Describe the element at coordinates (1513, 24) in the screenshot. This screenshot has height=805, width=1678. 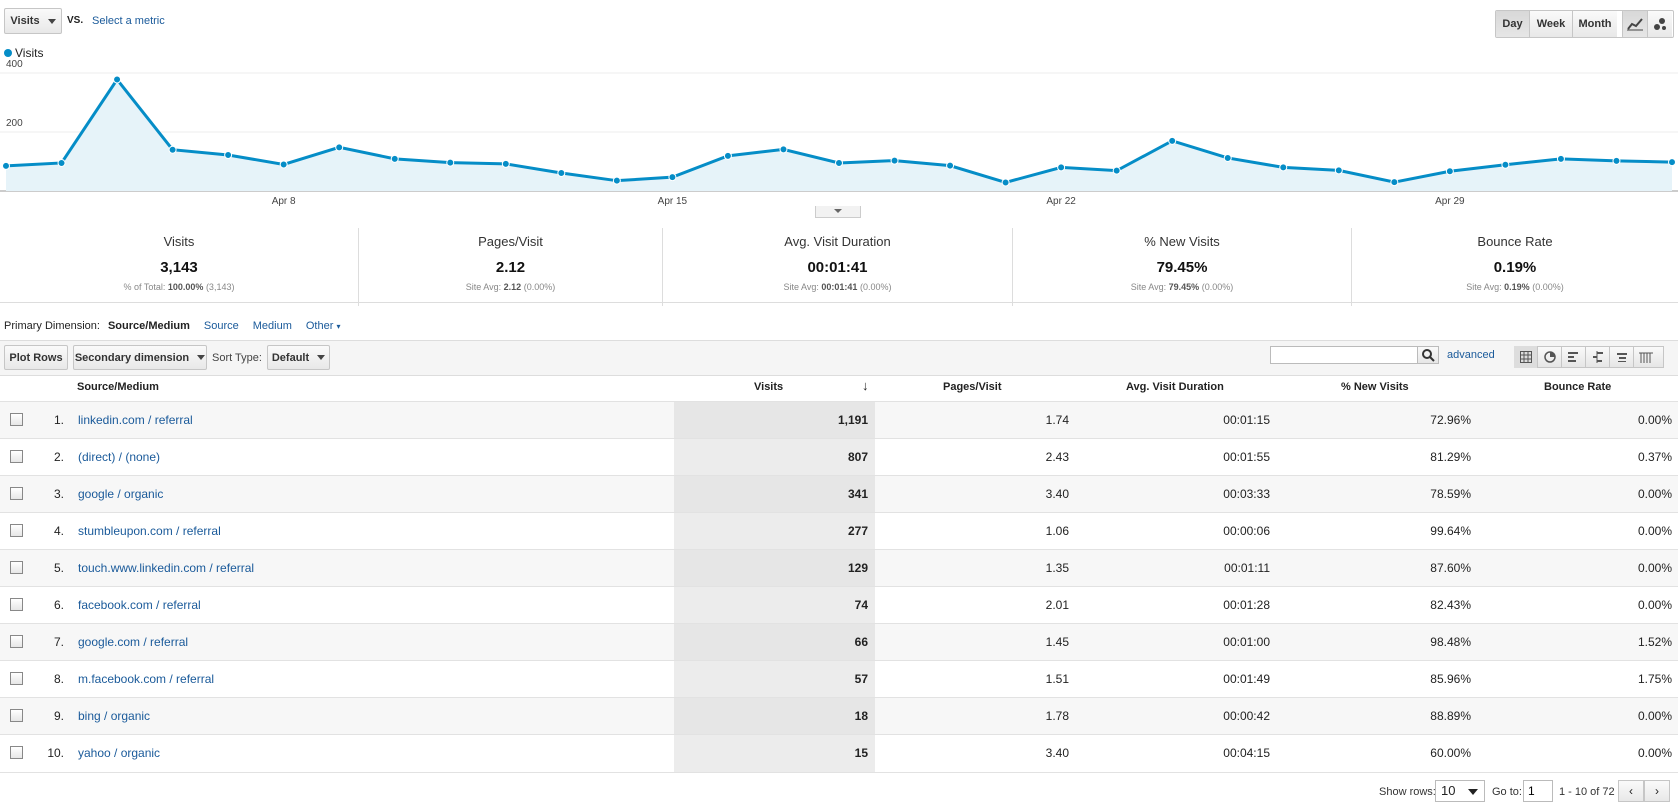
I see `period-day-button: Day` at that location.